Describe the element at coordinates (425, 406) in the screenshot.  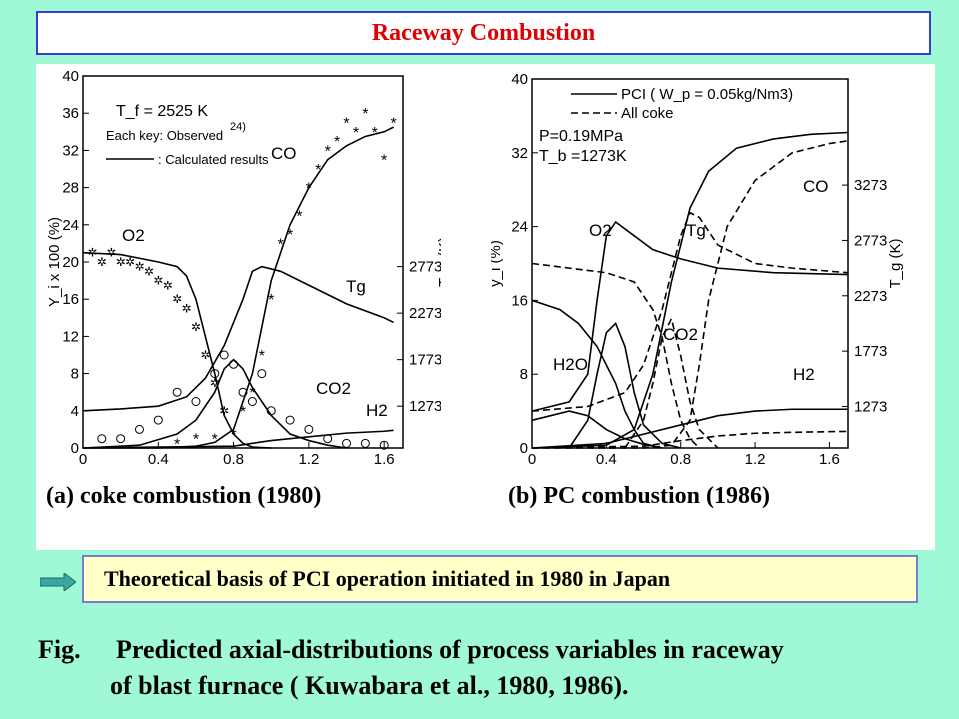
I see `y2-tick-label: 1273` at that location.